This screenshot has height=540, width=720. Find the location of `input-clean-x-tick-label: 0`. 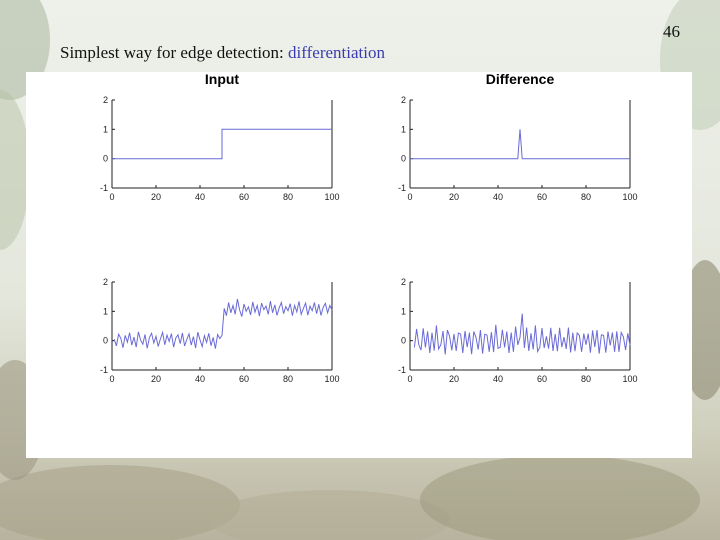

input-clean-x-tick-label: 0 is located at coordinates (111, 197).